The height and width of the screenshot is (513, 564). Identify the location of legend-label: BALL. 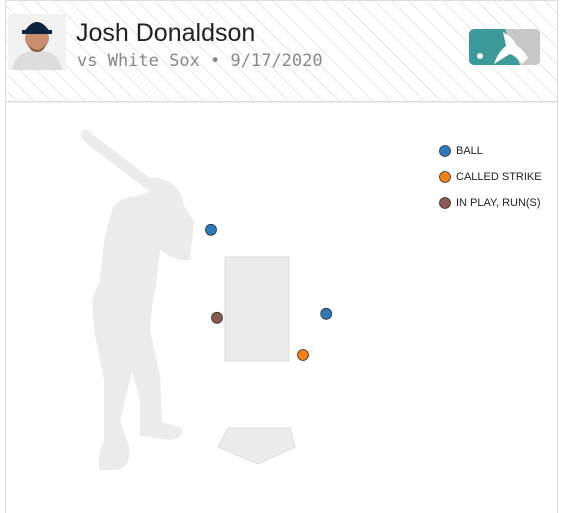
(469, 151).